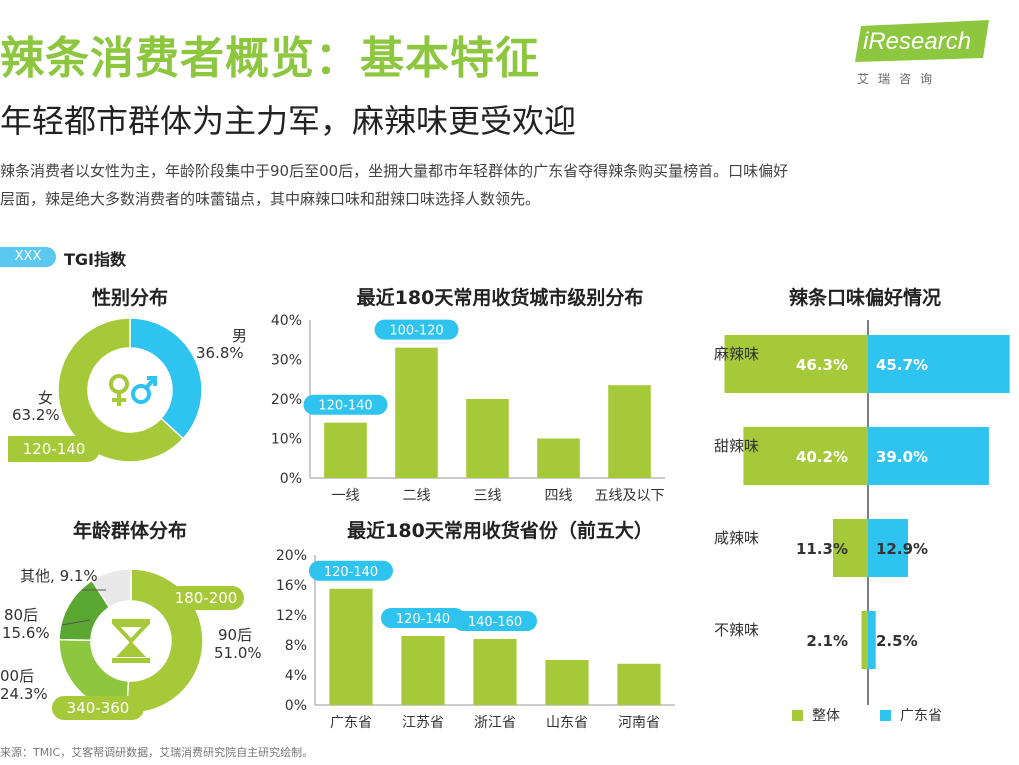  I want to click on bar-guangdong-咸辣味, so click(888, 548).